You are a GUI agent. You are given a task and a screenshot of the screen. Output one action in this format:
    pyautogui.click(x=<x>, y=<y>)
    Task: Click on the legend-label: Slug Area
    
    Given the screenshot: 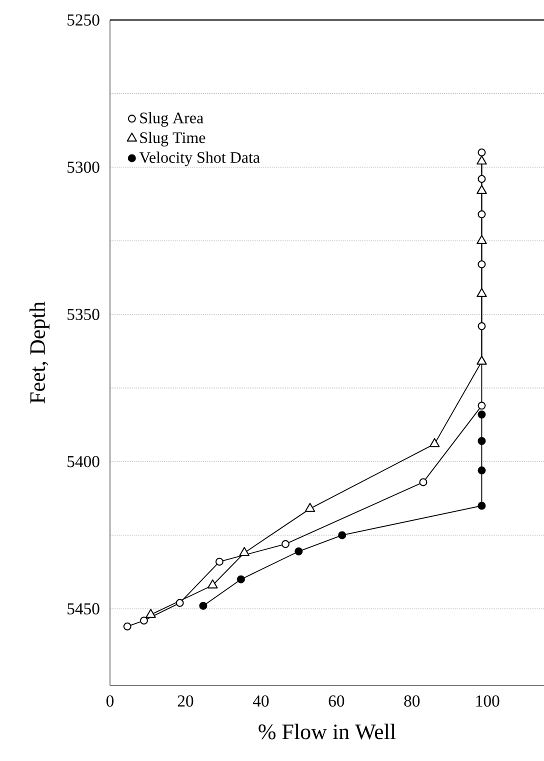 What is the action you would take?
    pyautogui.click(x=172, y=119)
    